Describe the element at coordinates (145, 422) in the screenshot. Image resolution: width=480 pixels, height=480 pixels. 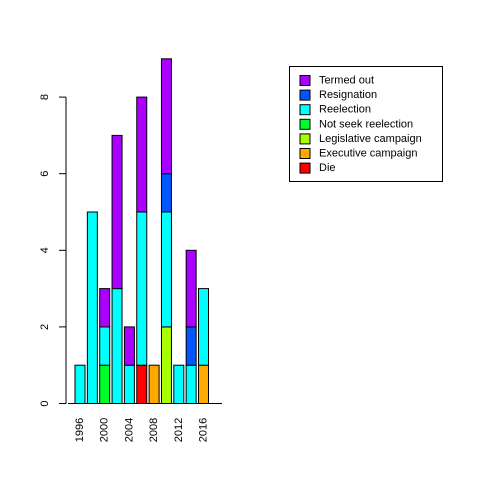
I see `x-axis: 1996 2000 2004 2008 2012 2016` at that location.